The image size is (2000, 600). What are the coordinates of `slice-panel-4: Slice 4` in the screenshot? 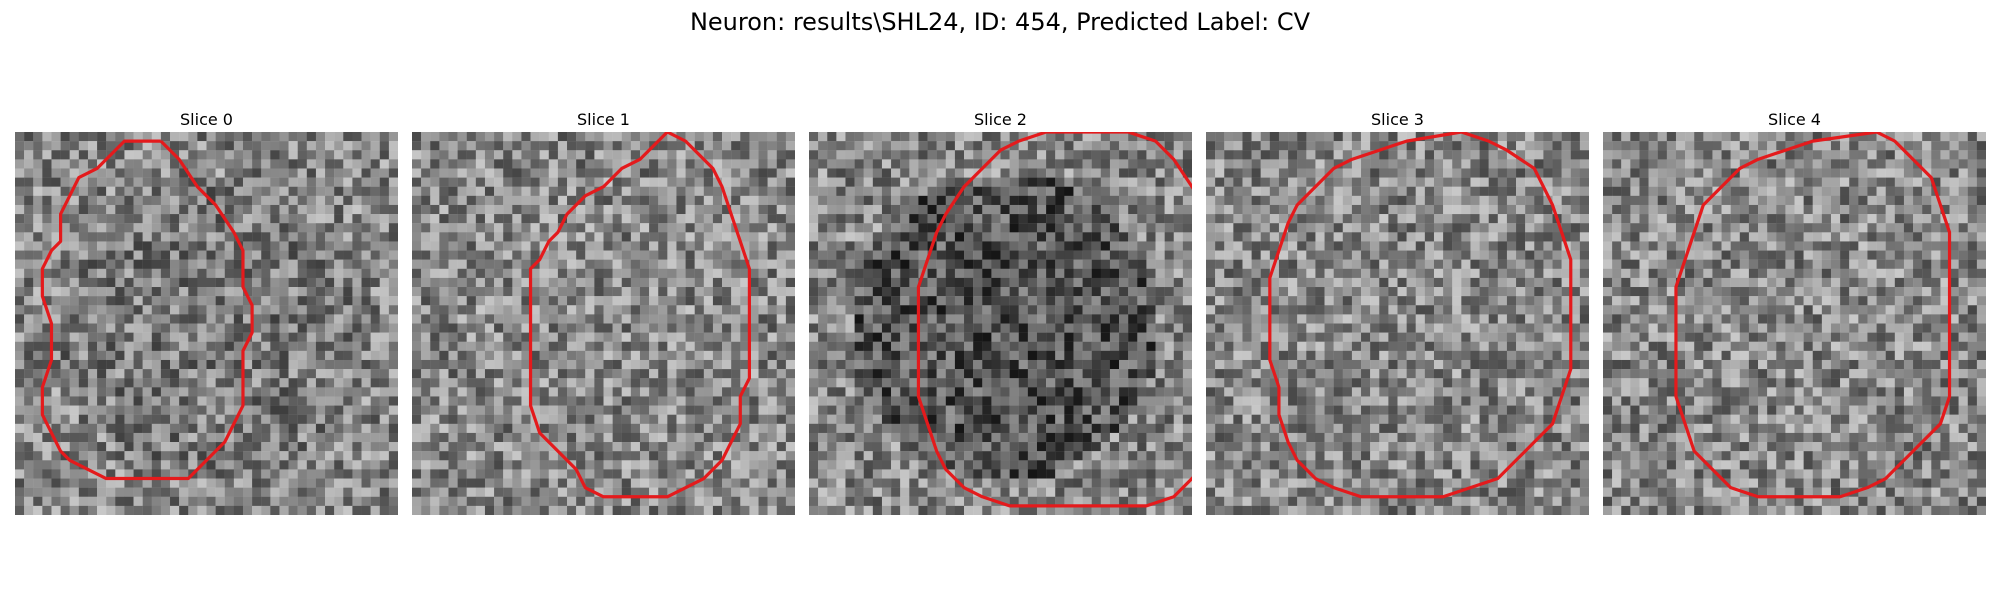 It's located at (1794, 311).